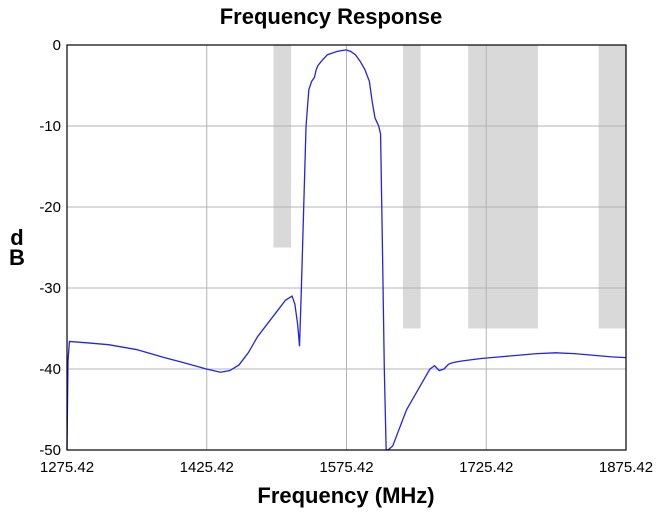 The width and height of the screenshot is (661, 516). Describe the element at coordinates (486, 467) in the screenshot. I see `x-tick-label: 1725.42` at that location.